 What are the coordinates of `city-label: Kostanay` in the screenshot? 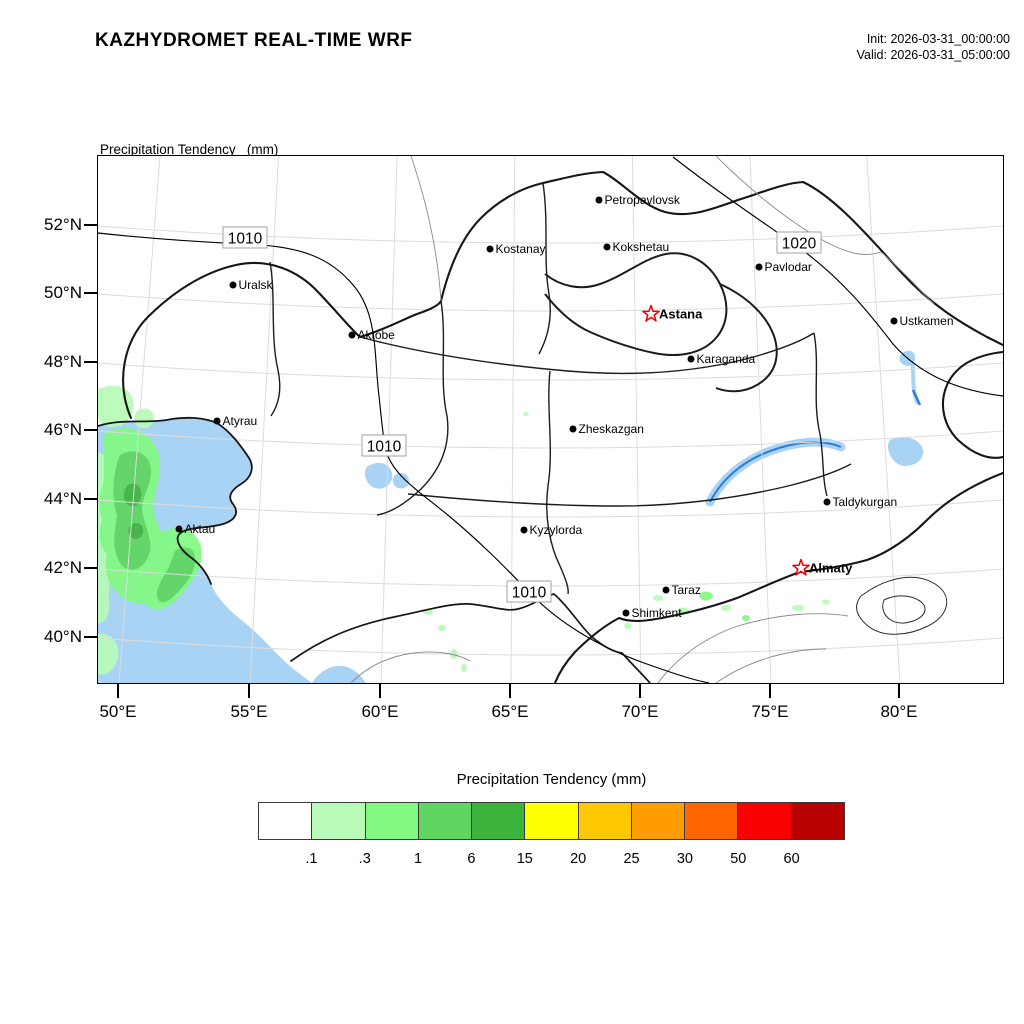 It's located at (521, 249).